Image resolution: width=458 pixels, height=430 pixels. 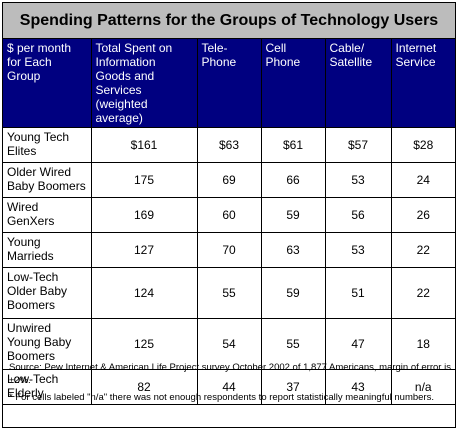 What do you see at coordinates (358, 387) in the screenshot?
I see `cable-satellite-cell: 43` at bounding box center [358, 387].